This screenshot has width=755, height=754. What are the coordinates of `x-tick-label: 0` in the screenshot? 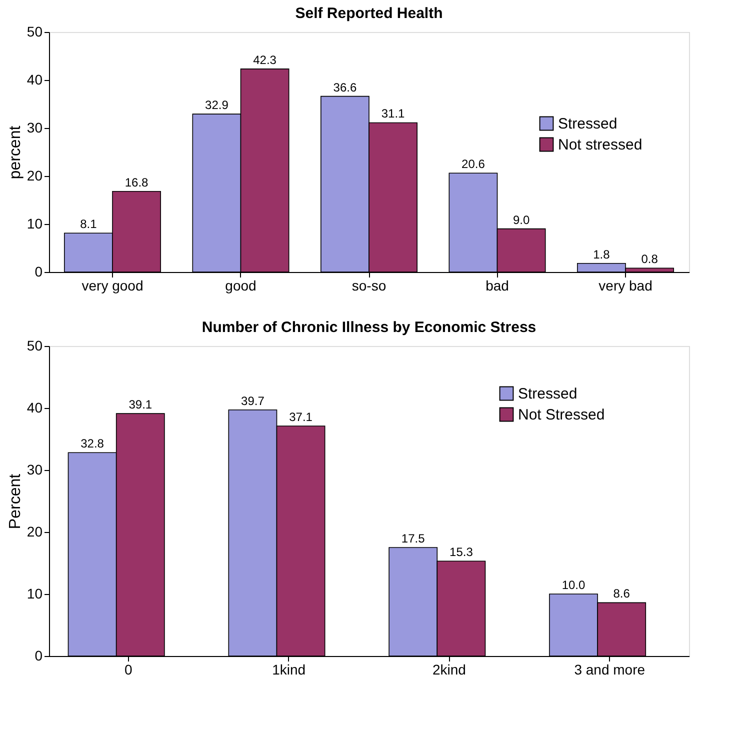 It's located at (128, 670).